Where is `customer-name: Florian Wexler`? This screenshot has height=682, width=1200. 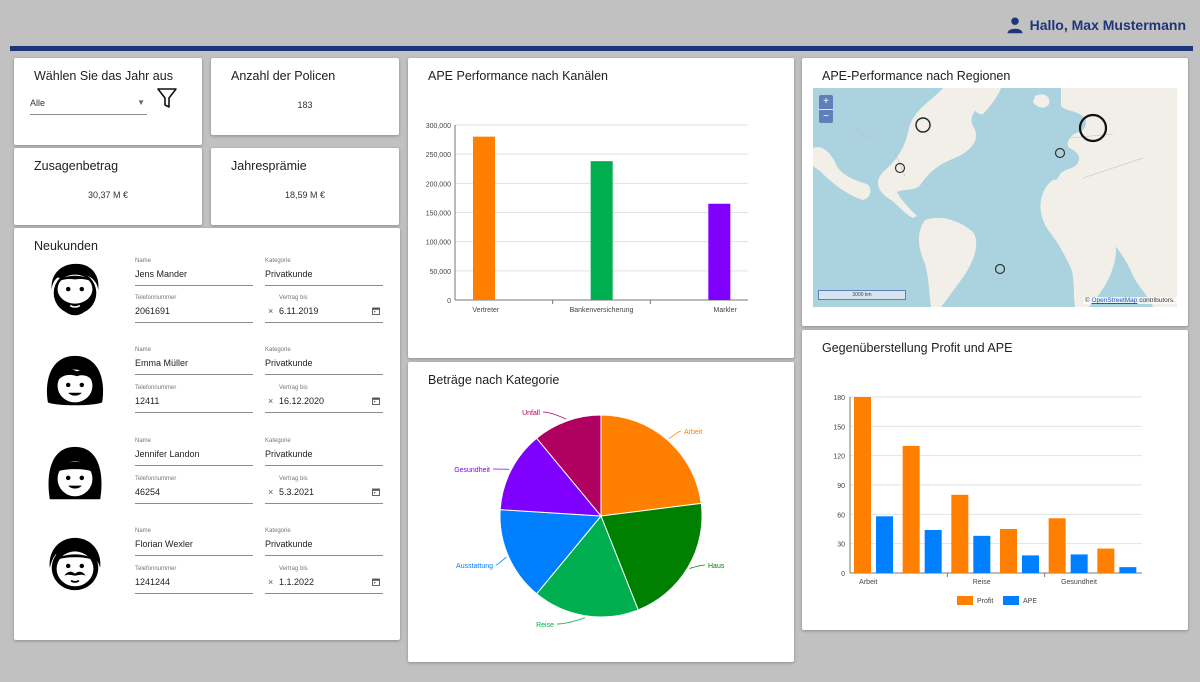 customer-name: Florian Wexler is located at coordinates (164, 544).